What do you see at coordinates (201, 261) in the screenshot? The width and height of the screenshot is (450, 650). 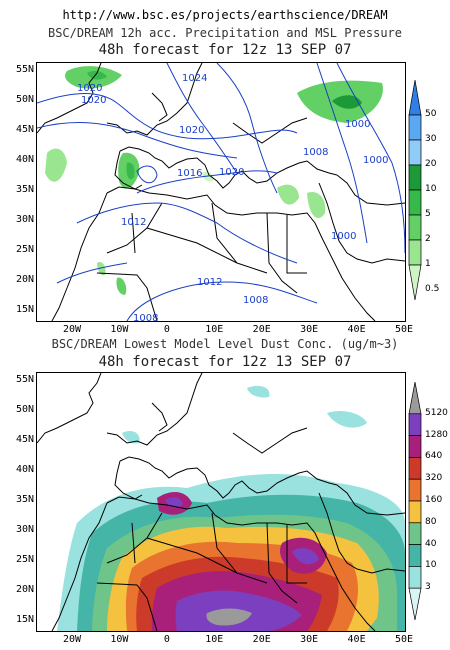 I see `country-borders` at bounding box center [201, 261].